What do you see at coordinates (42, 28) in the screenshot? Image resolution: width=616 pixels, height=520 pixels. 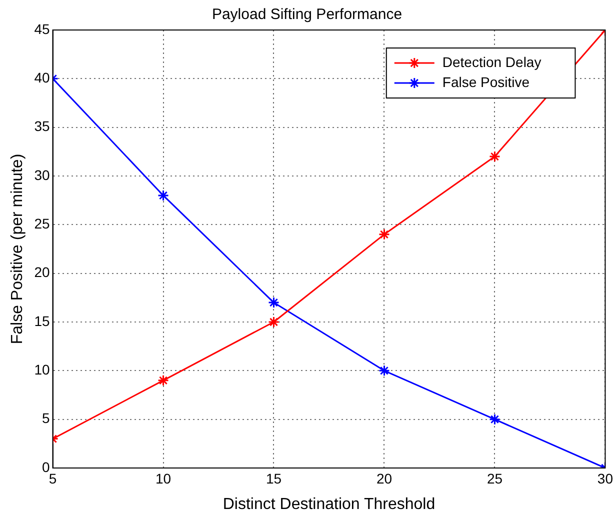 I see `y-tick-label: 45` at bounding box center [42, 28].